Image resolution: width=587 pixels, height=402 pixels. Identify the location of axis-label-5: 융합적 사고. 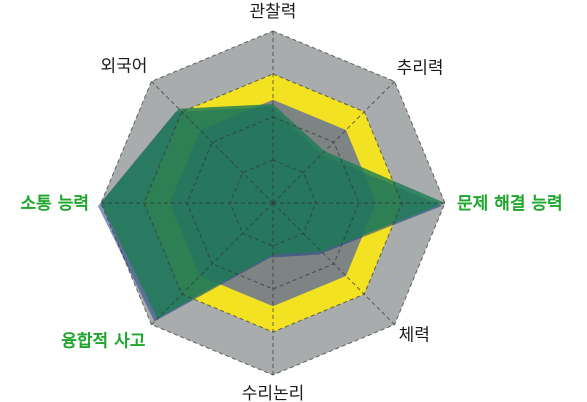
(103, 341).